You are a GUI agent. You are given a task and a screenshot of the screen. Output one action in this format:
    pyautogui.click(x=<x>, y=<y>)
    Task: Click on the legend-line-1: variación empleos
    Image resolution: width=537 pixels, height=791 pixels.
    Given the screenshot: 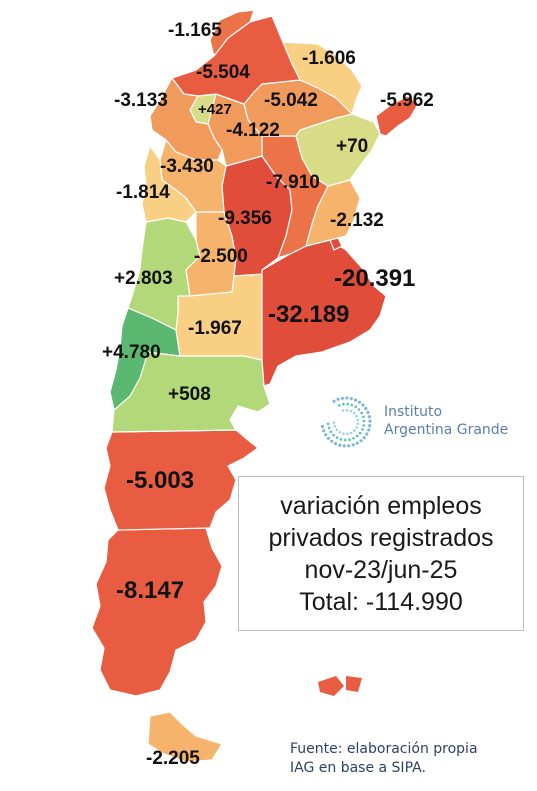 What is the action you would take?
    pyautogui.click(x=381, y=505)
    